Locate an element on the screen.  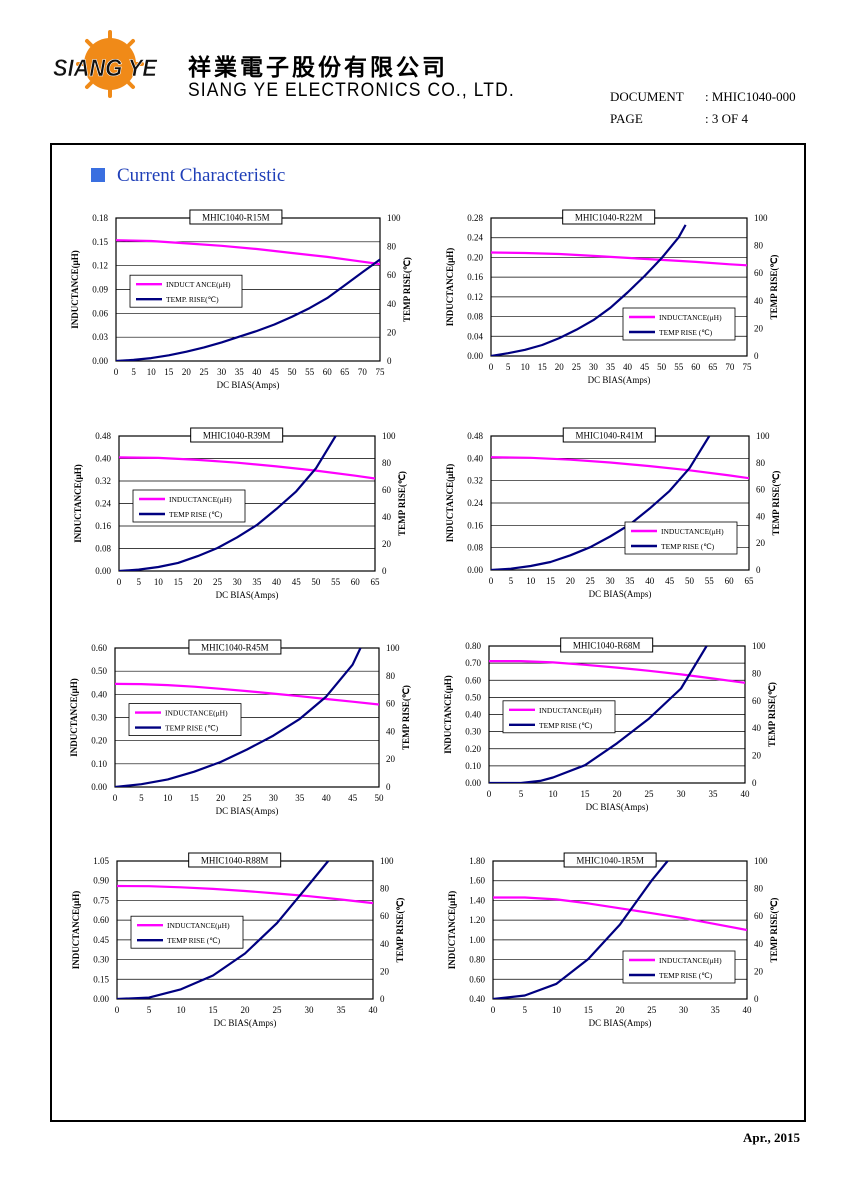
y-tick-label: 1.20 is located at coordinates (477, 920).